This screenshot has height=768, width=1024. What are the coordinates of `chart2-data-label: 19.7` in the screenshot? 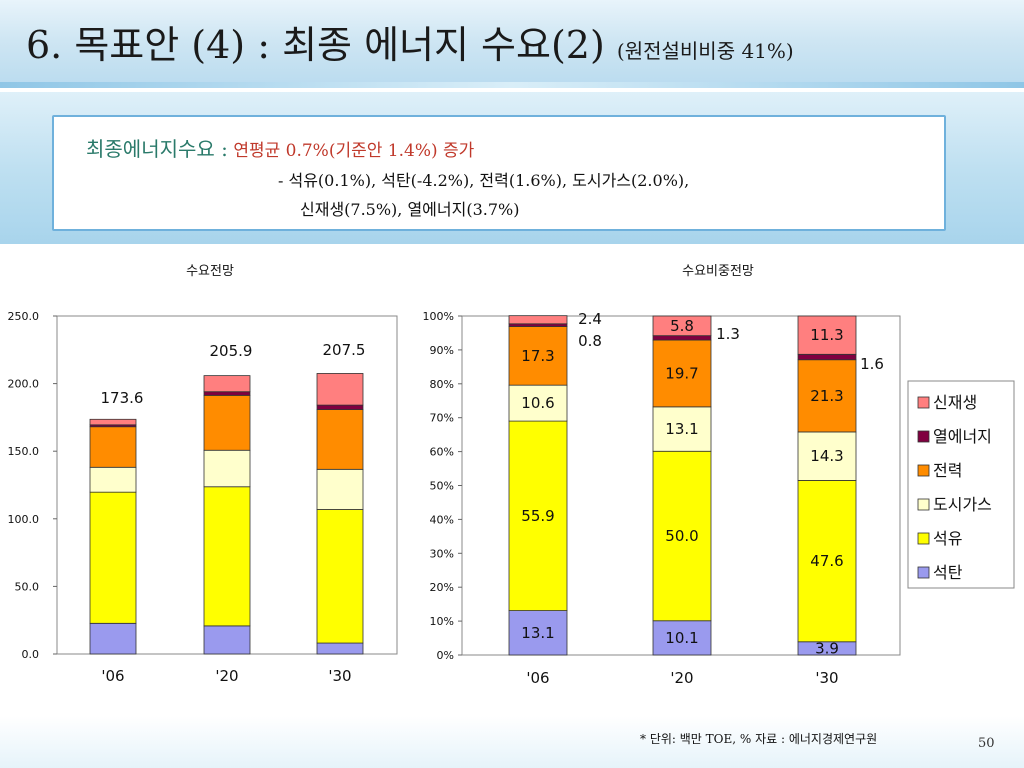 It's located at (681, 373).